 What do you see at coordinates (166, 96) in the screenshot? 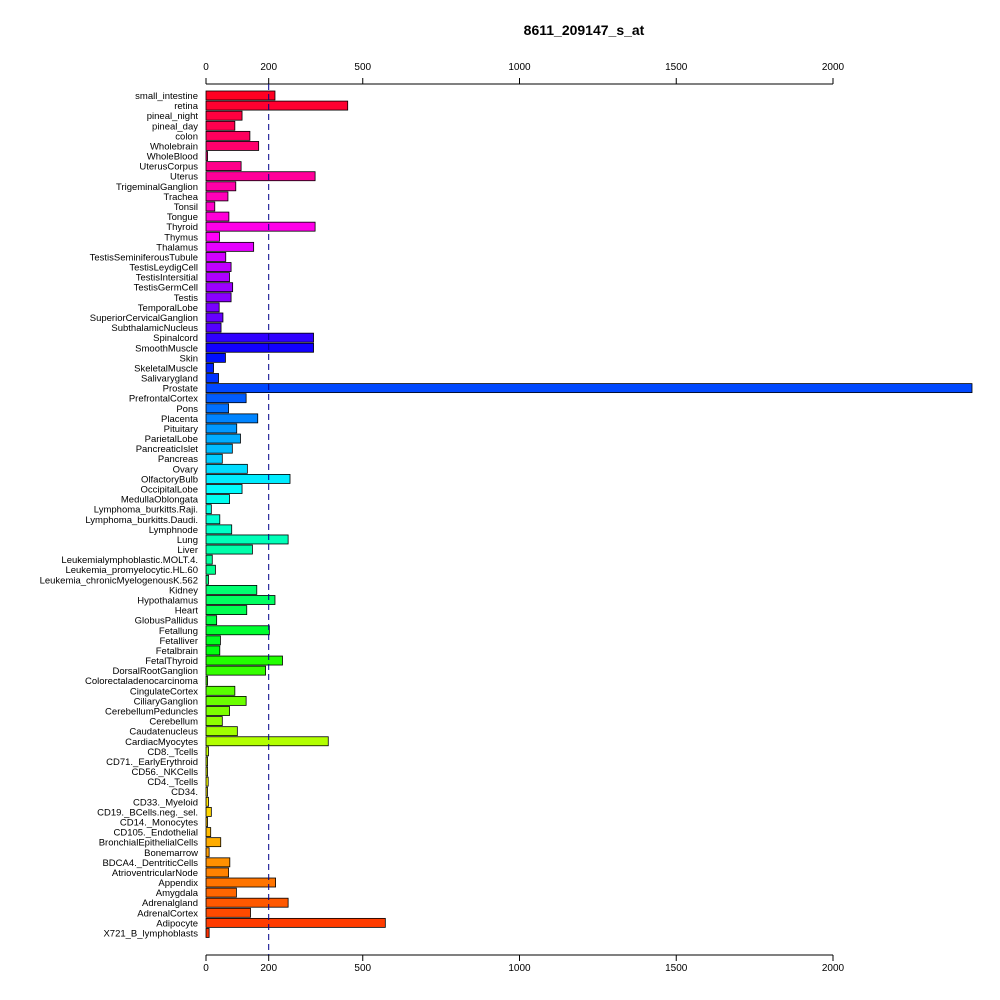
I see `category-label: small_intestine` at bounding box center [166, 96].